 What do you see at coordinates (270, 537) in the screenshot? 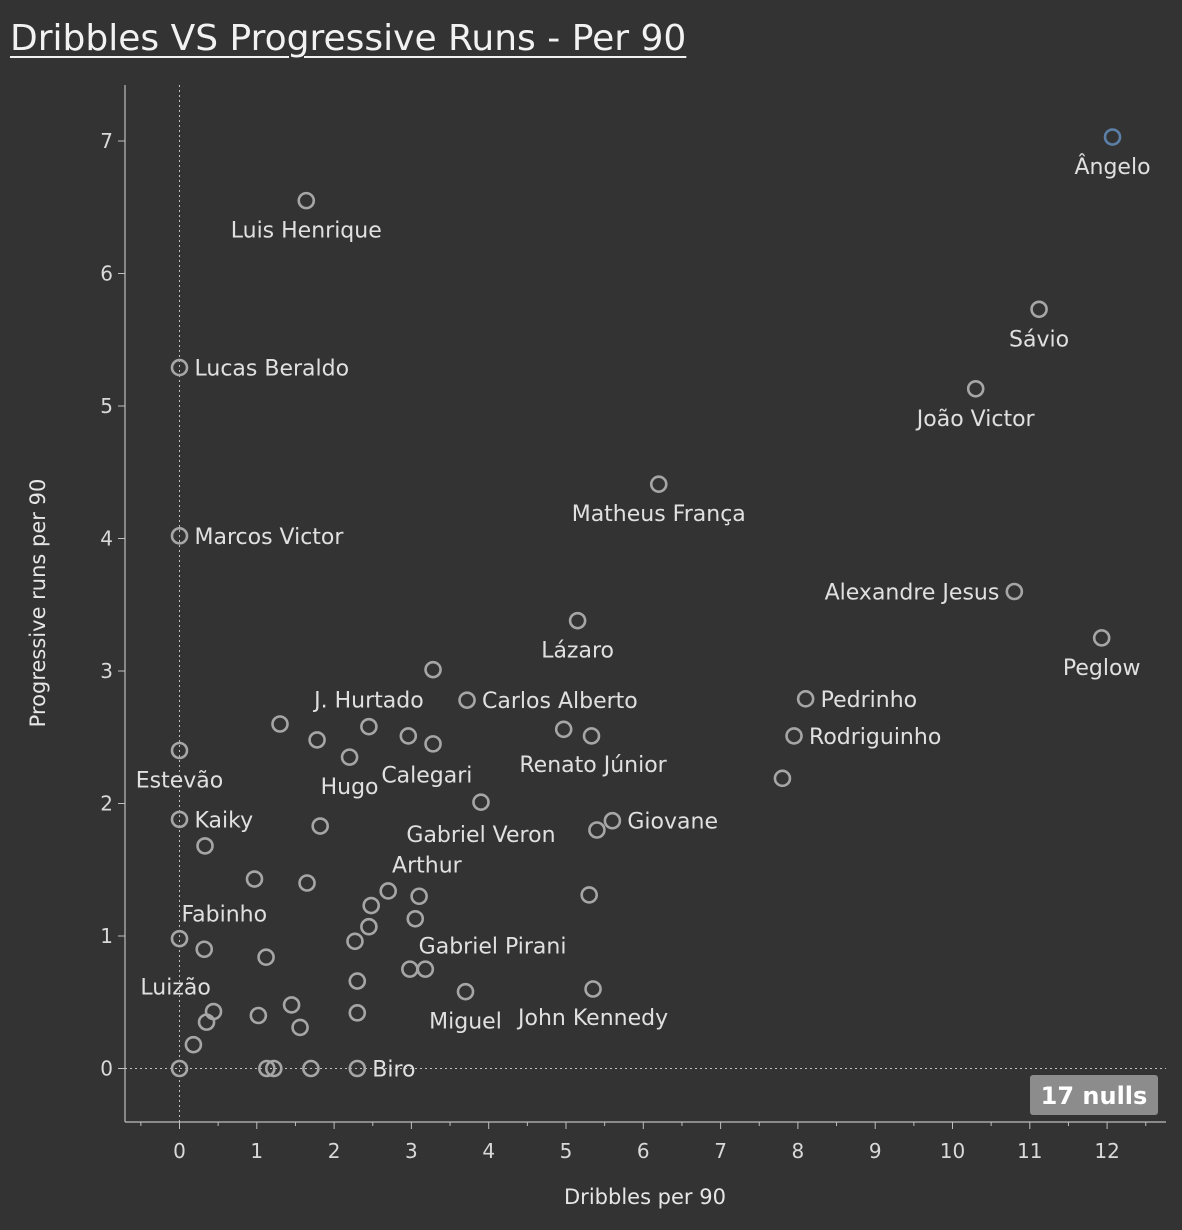
I see `point-label: Marcos Victor` at bounding box center [270, 537].